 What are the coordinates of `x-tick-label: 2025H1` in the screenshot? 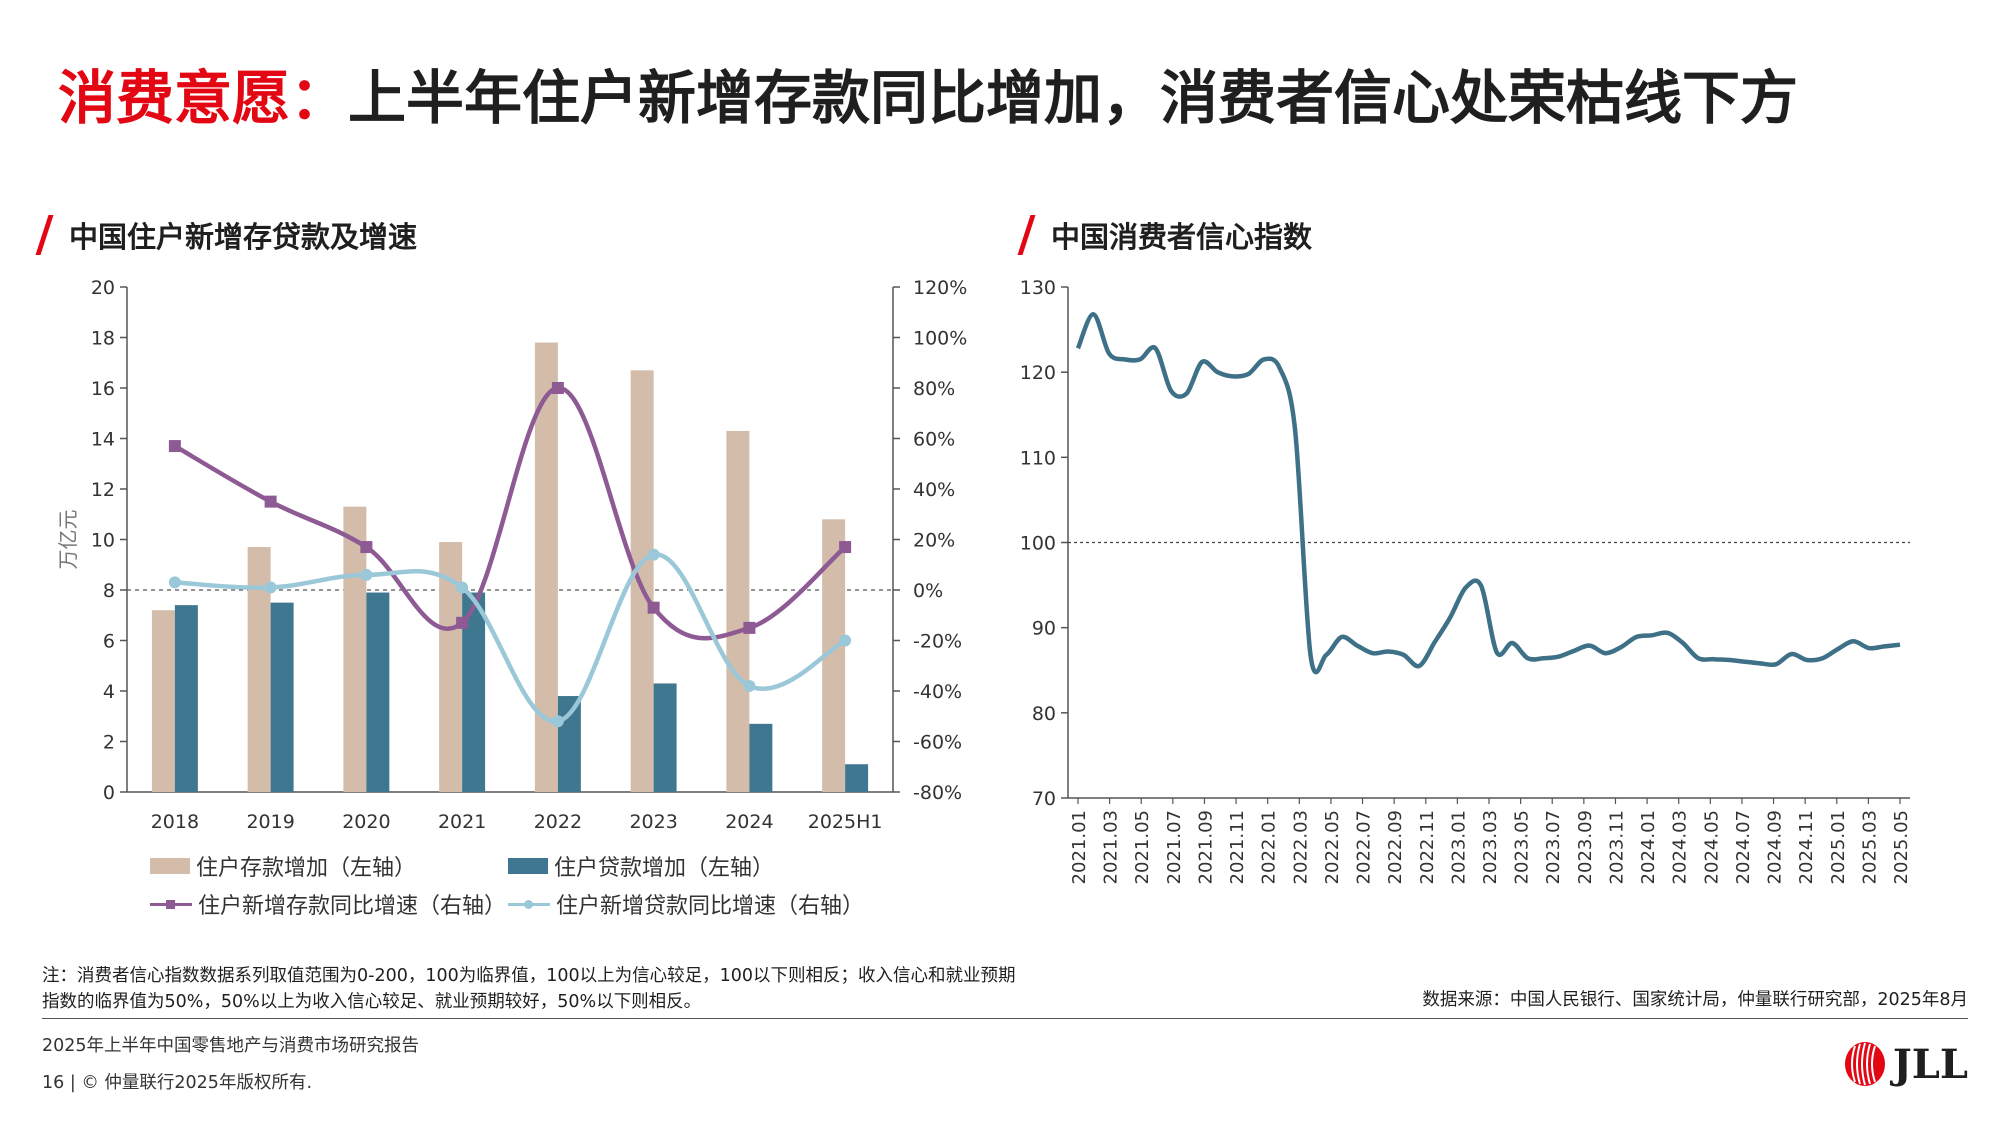 It's located at (845, 822).